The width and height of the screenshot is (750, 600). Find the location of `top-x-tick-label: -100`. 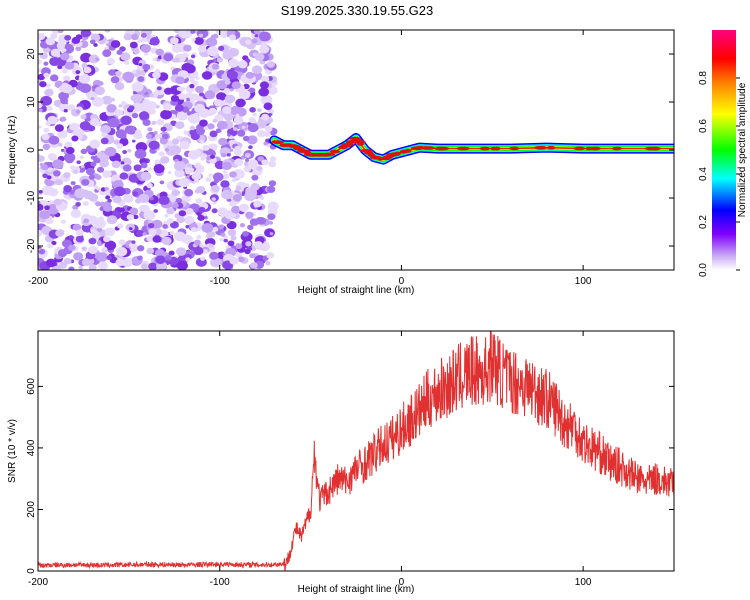

top-x-tick-label: -100 is located at coordinates (220, 281).